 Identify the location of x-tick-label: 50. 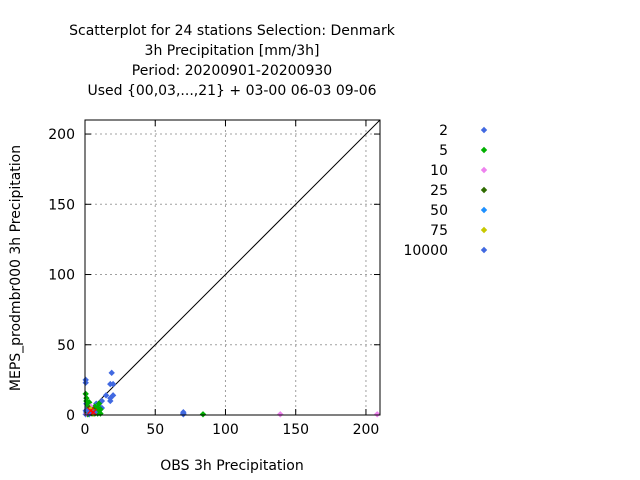
(155, 430).